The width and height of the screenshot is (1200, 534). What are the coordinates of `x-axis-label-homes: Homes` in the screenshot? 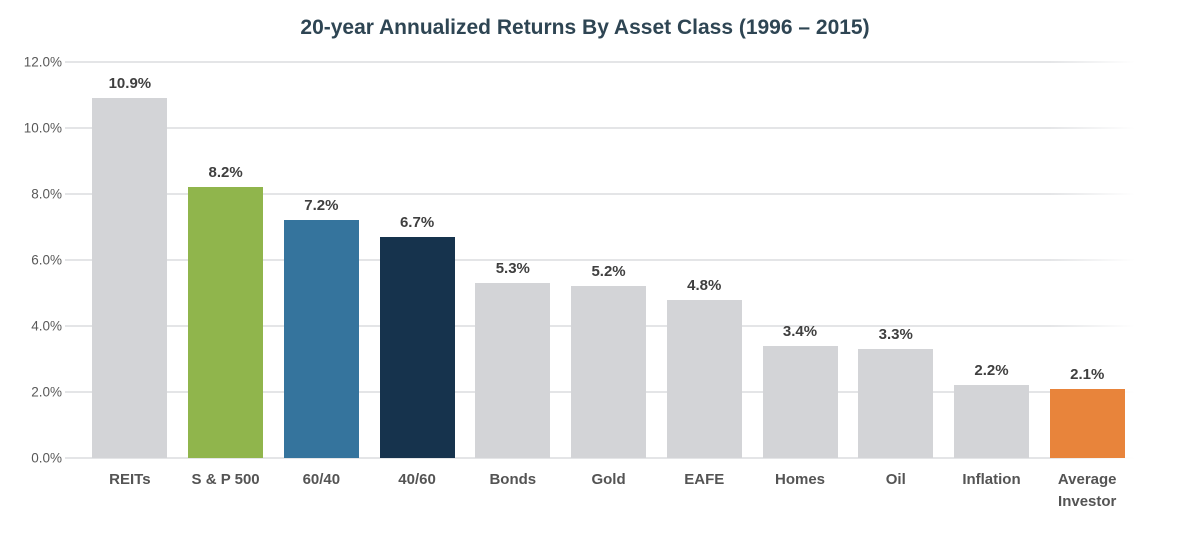 It's located at (800, 479).